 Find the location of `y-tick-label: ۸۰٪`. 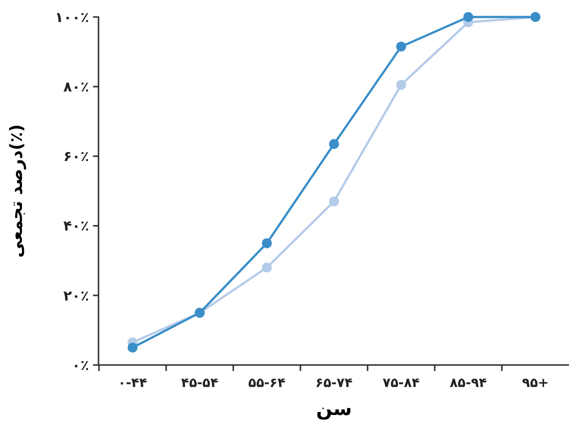

y-tick-label: ۸۰٪ is located at coordinates (76, 88).